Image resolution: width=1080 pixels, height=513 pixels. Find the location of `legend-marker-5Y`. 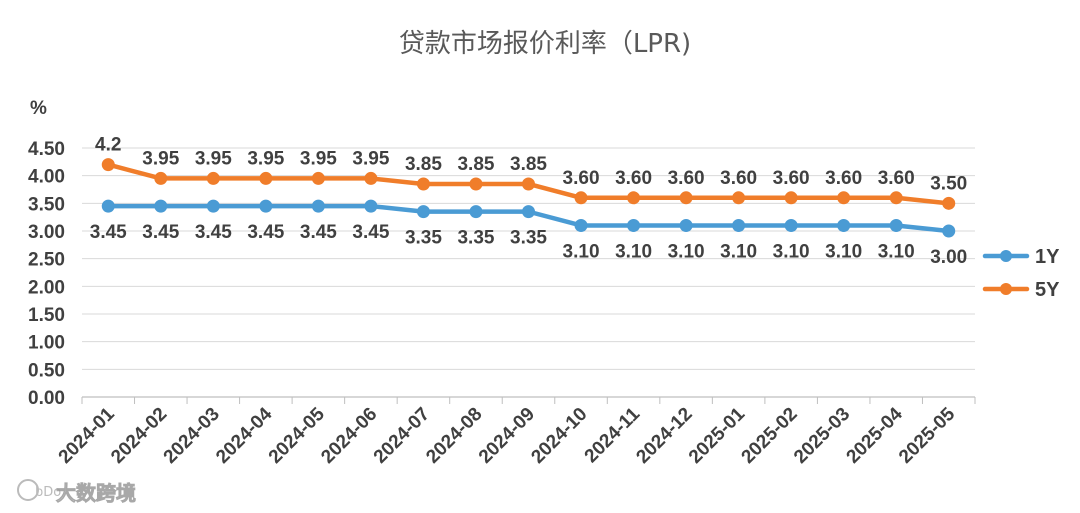

legend-marker-5Y is located at coordinates (1006, 289).